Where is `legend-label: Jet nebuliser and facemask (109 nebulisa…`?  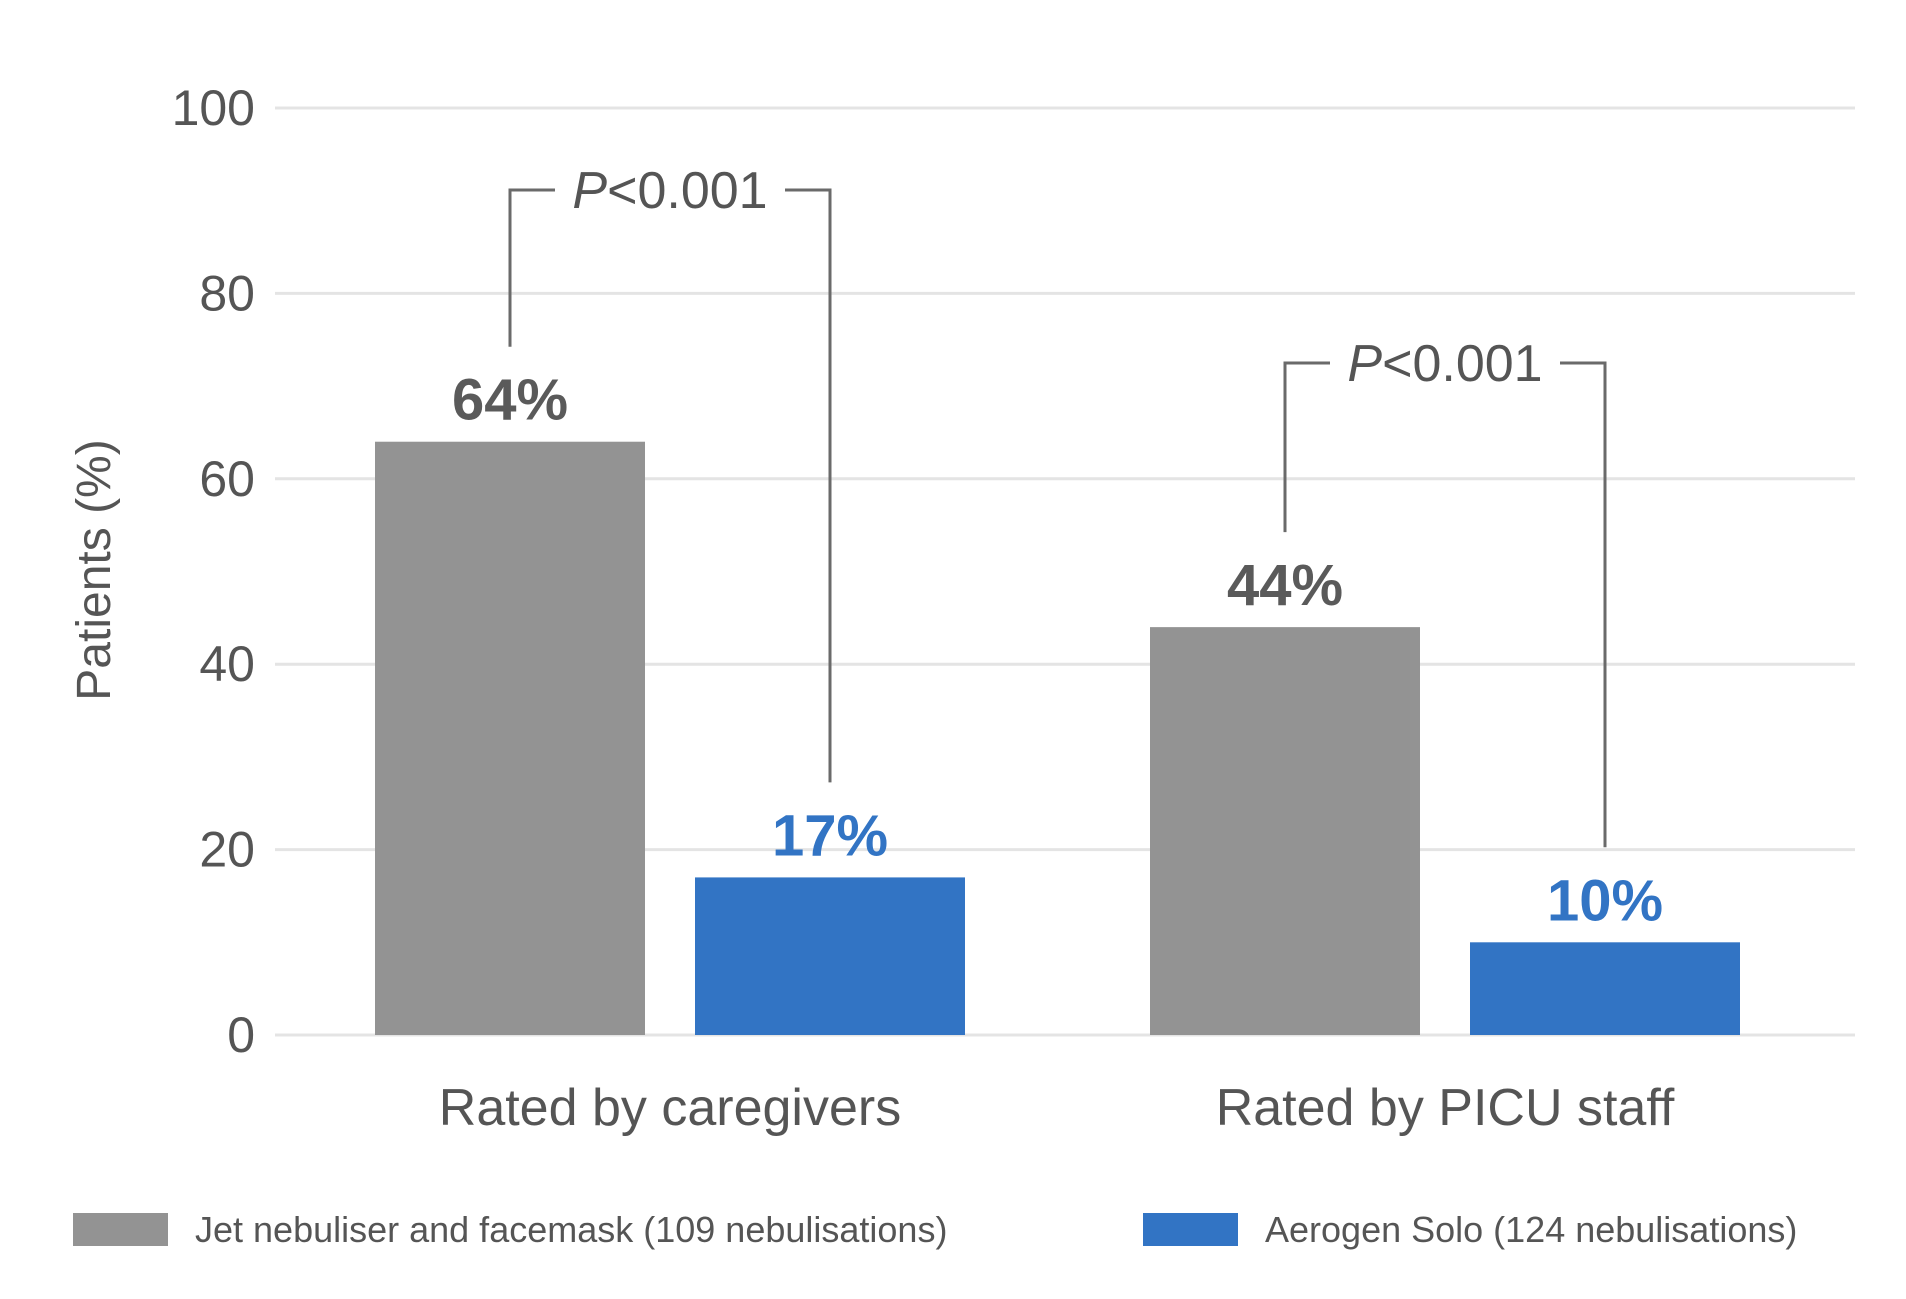
legend-label: Jet nebuliser and facemask (109 nebulisa… is located at coordinates (571, 1229).